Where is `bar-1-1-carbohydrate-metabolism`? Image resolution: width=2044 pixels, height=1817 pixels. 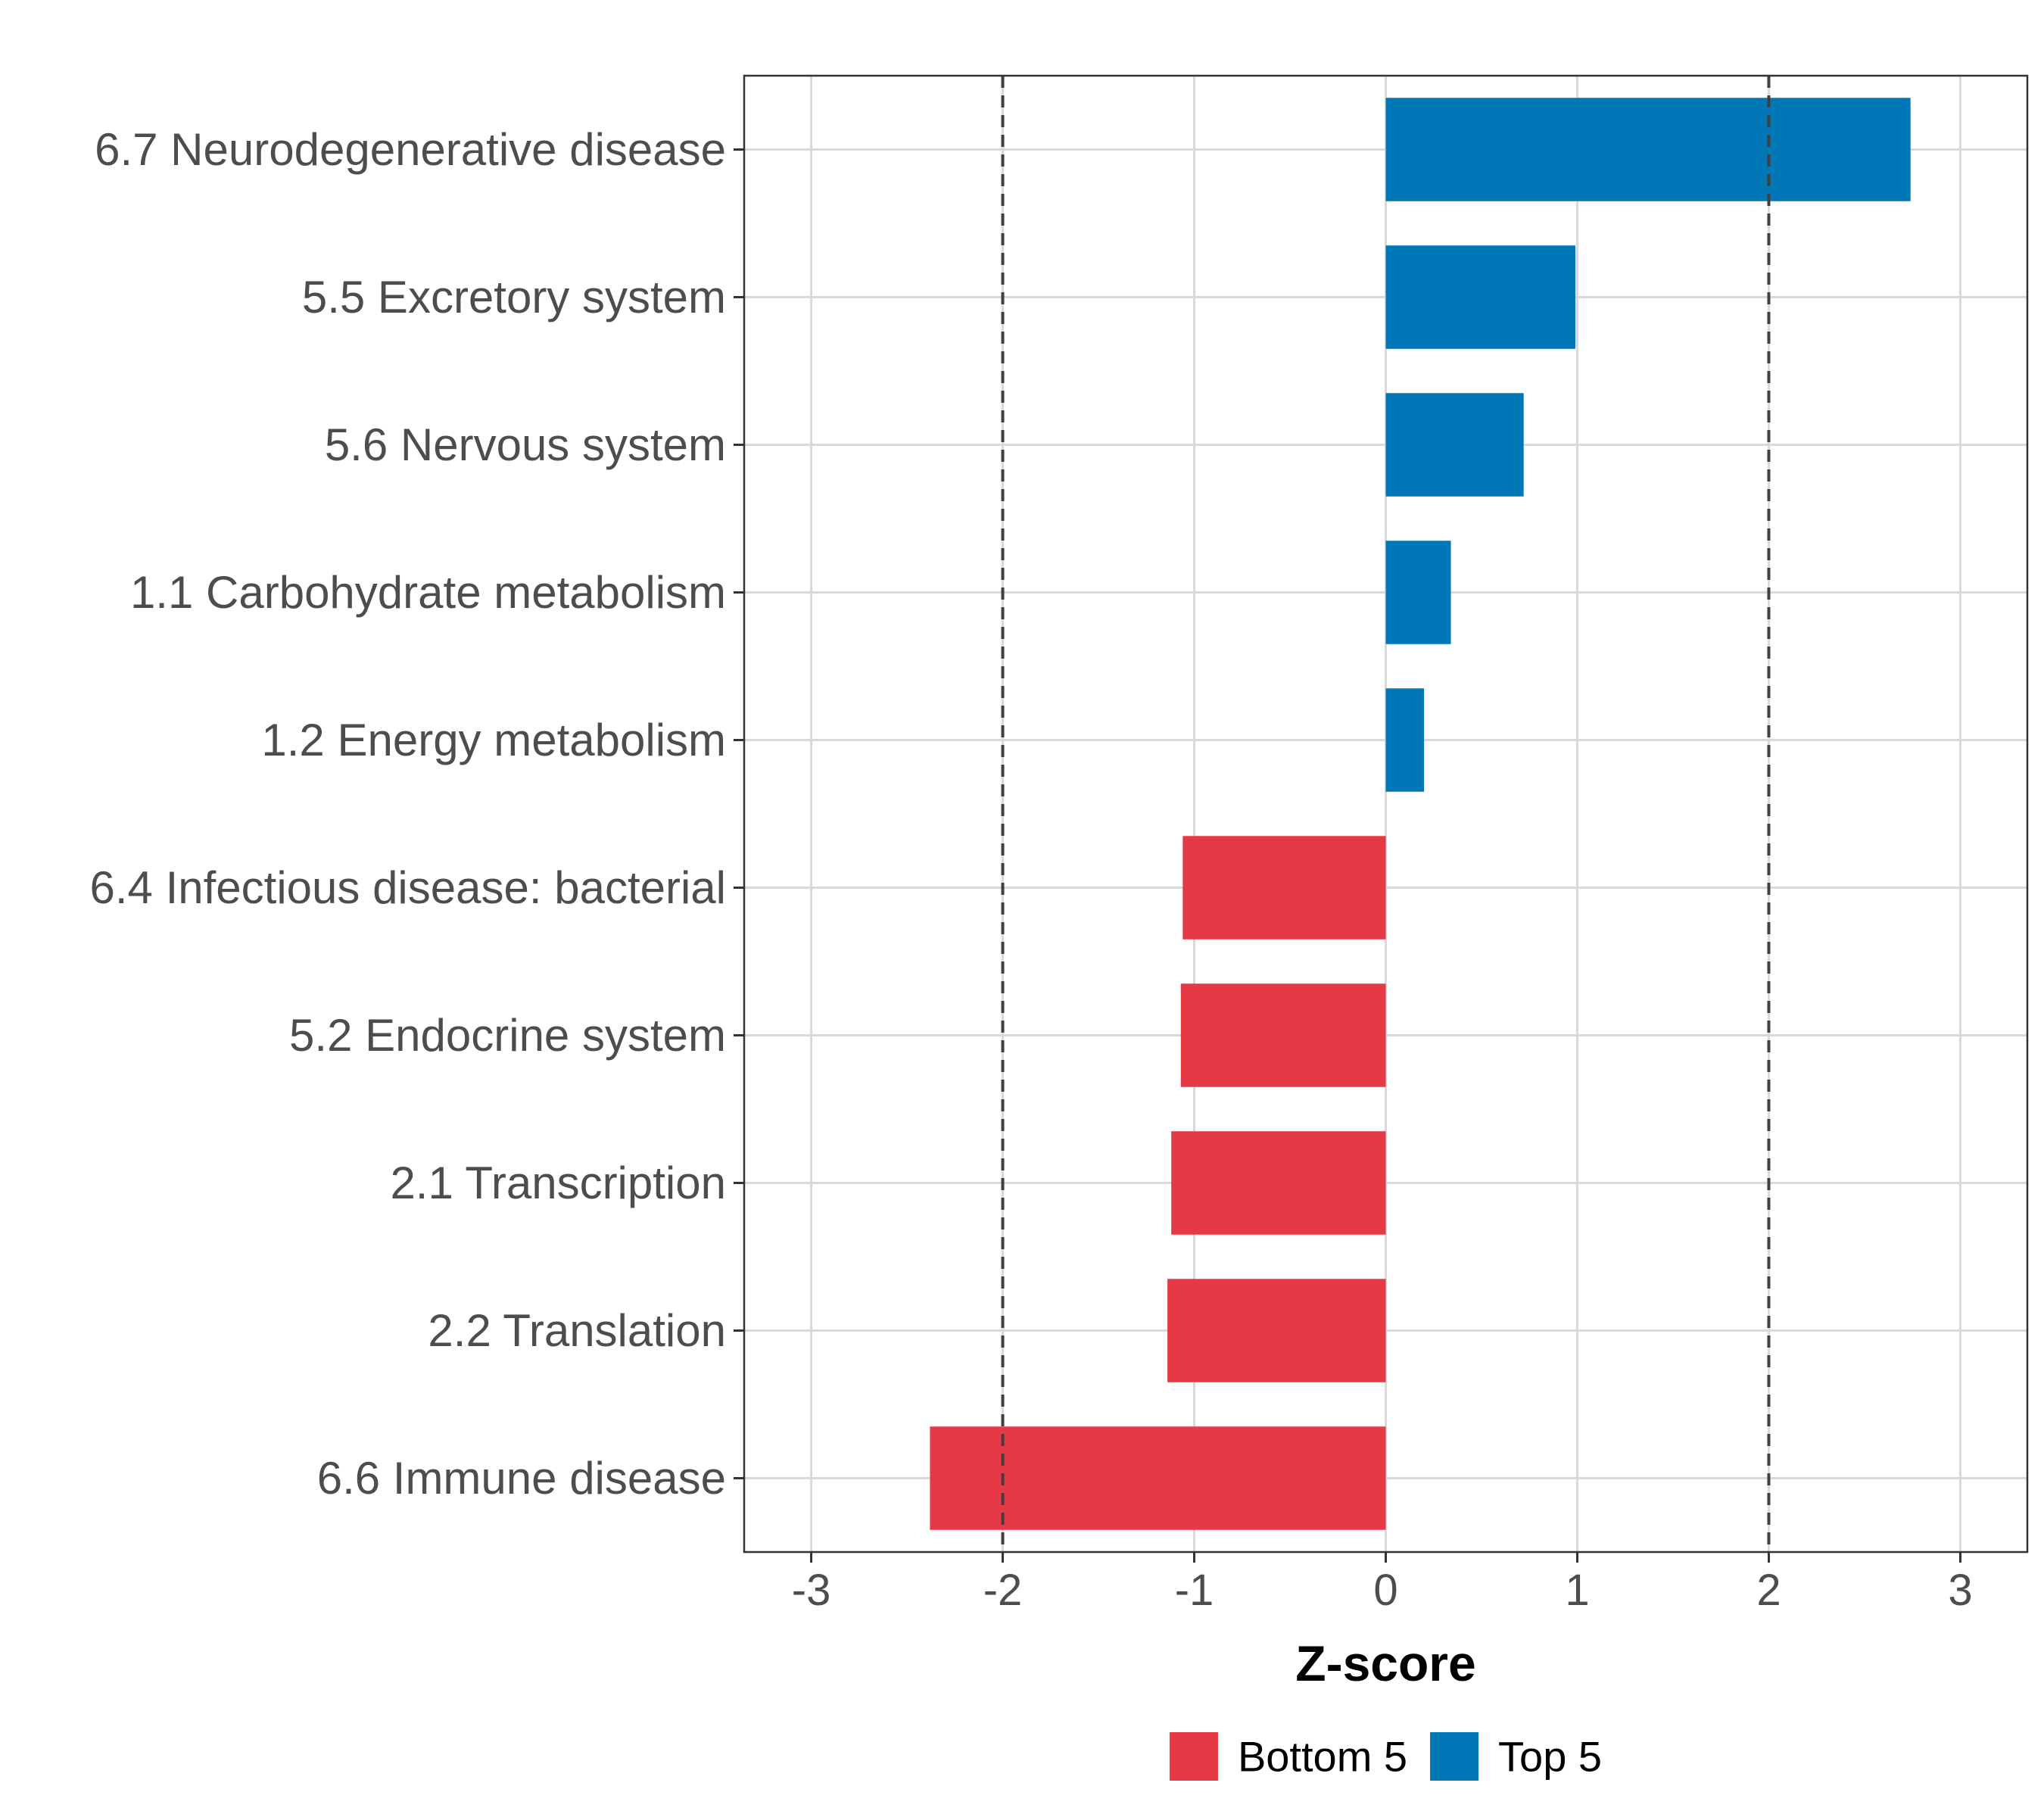 bar-1-1-carbohydrate-metabolism is located at coordinates (1418, 592).